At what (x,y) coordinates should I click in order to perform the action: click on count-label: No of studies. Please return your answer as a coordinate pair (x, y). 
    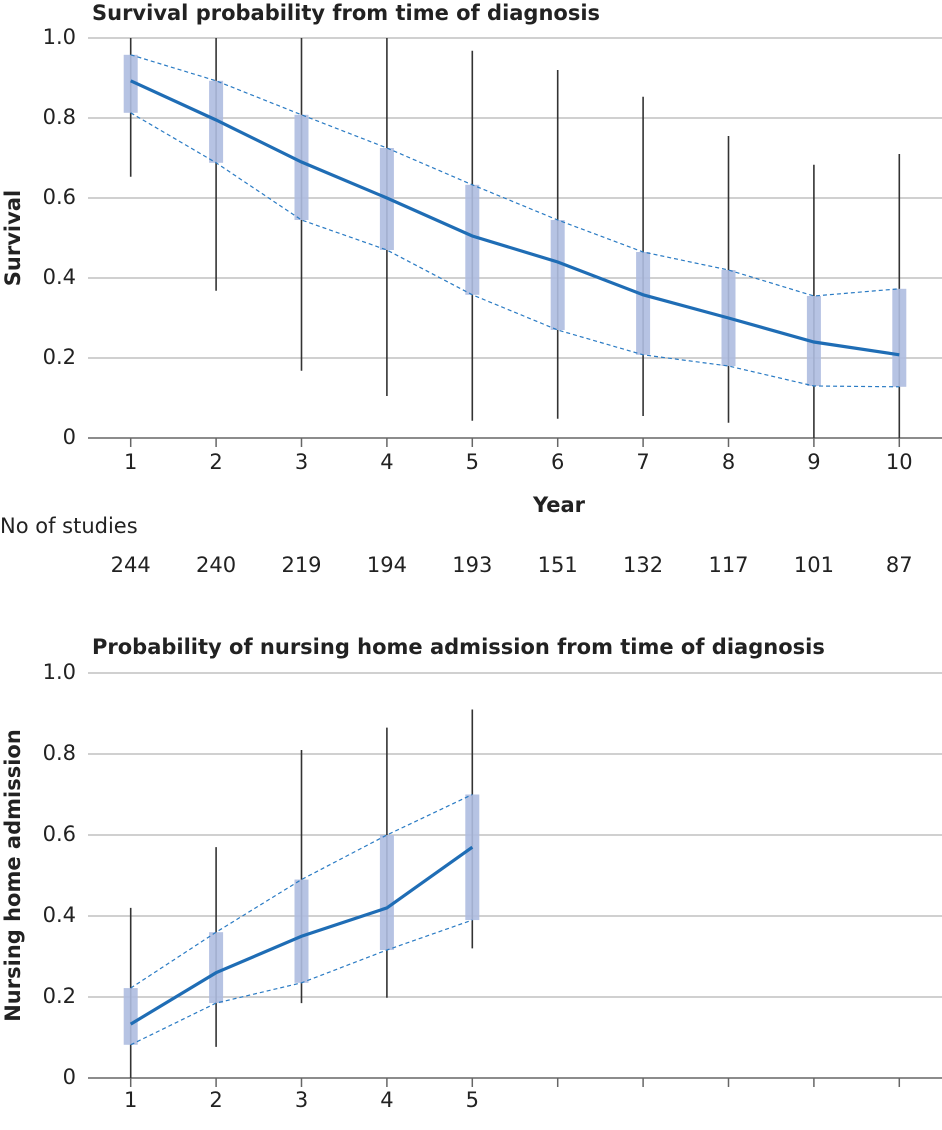
    Looking at the image, I should click on (69, 526).